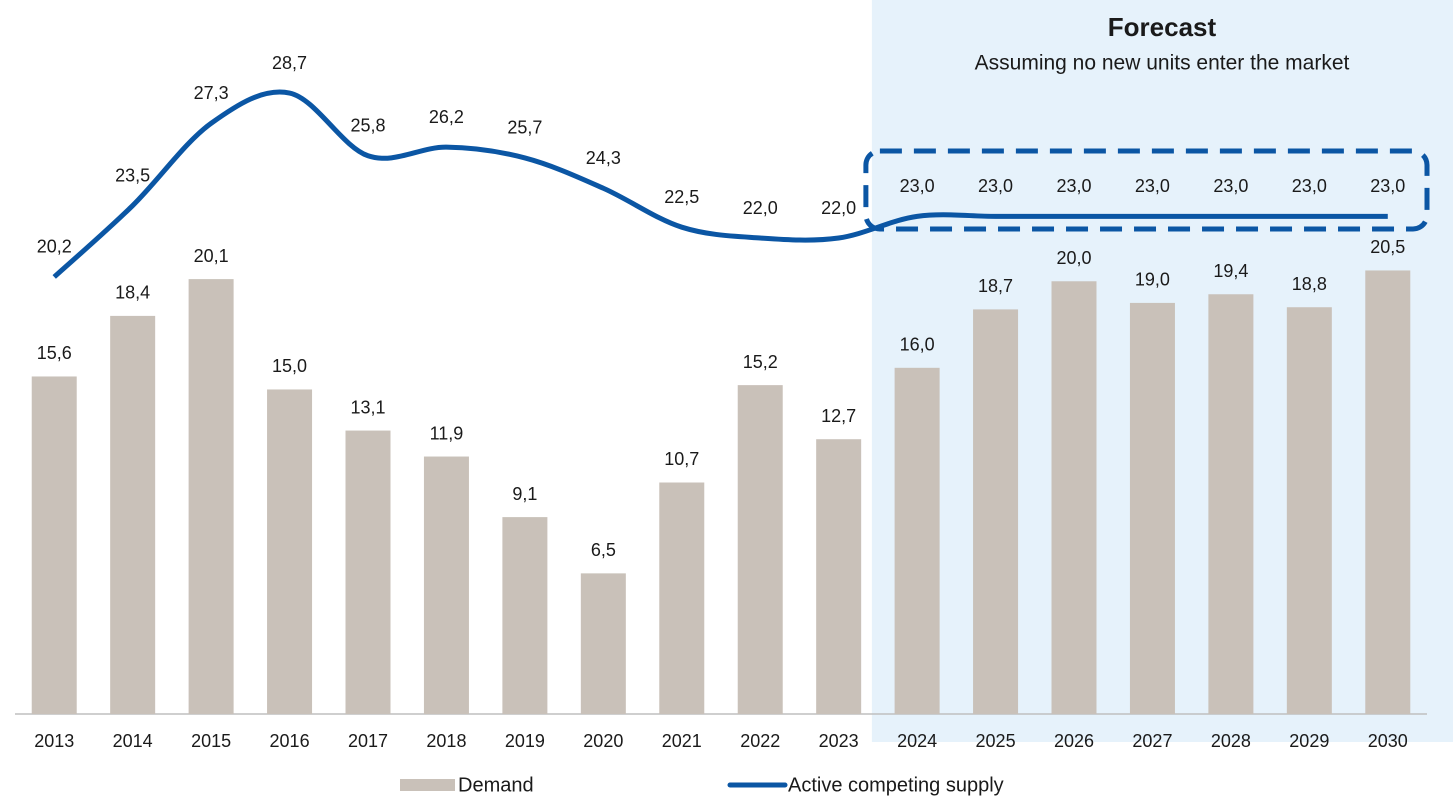 This screenshot has width=1453, height=798. Describe the element at coordinates (760, 741) in the screenshot. I see `x-tick-label: 2022` at that location.